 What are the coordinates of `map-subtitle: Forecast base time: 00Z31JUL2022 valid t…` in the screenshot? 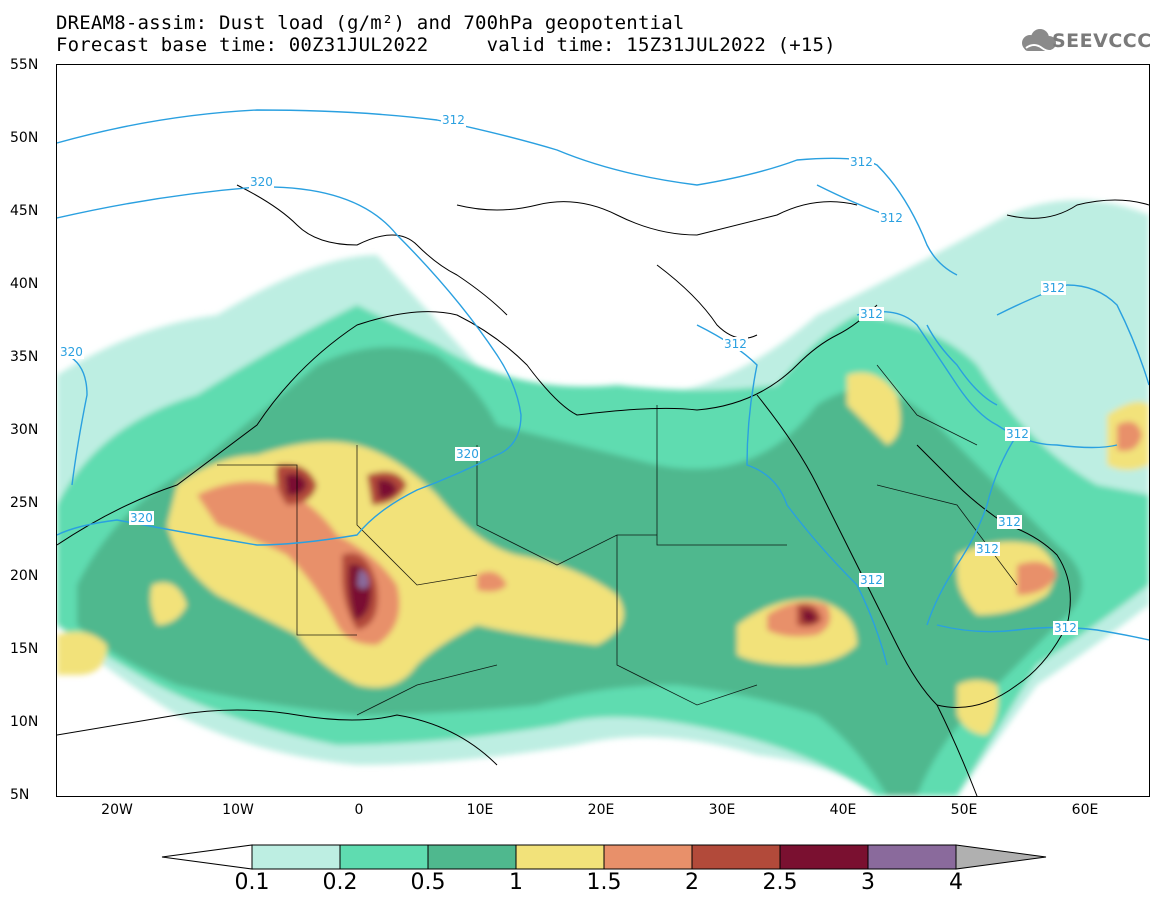 It's located at (446, 45).